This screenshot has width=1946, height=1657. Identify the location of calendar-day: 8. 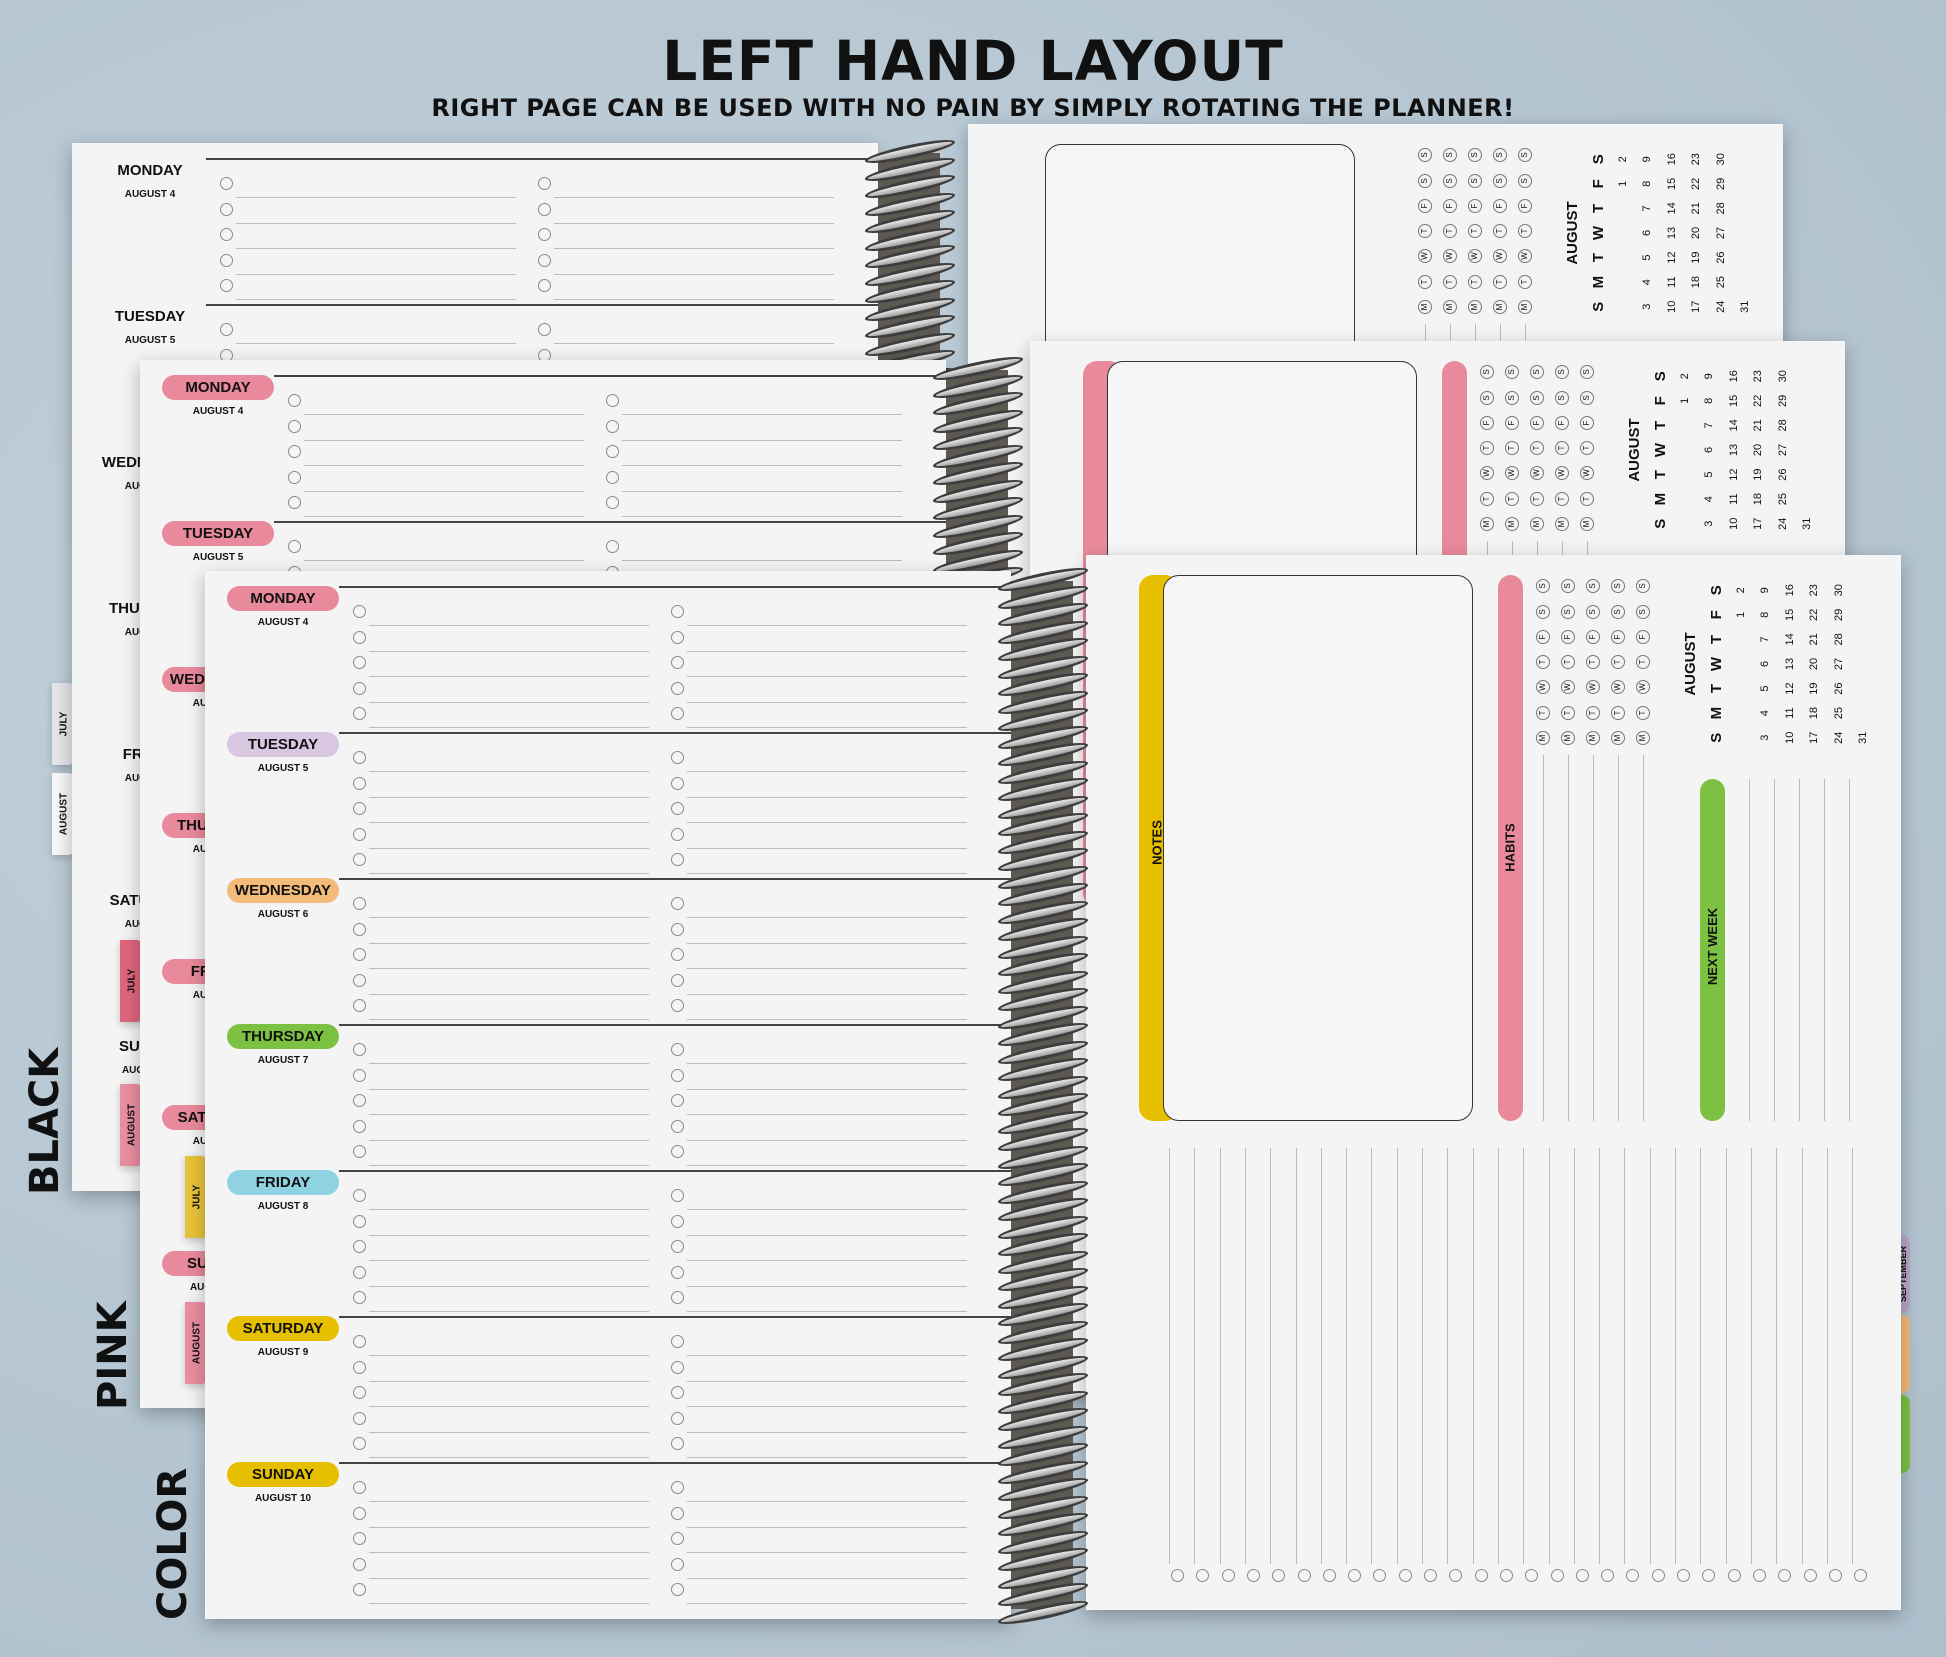
(1765, 614).